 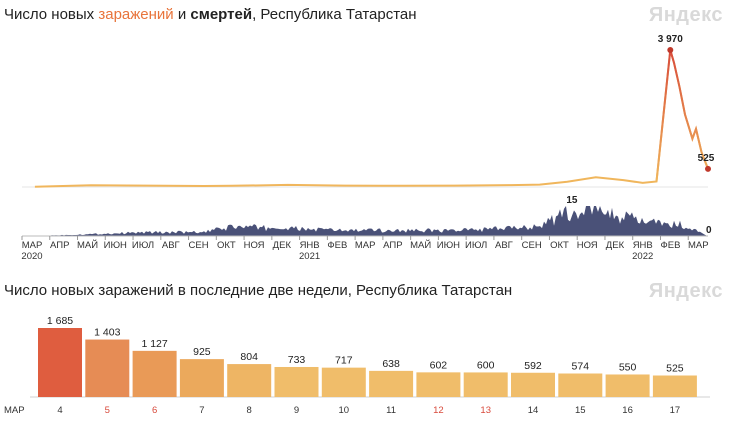 What do you see at coordinates (310, 245) in the screenshot?
I see `xtick-label-10: ЯНВ` at bounding box center [310, 245].